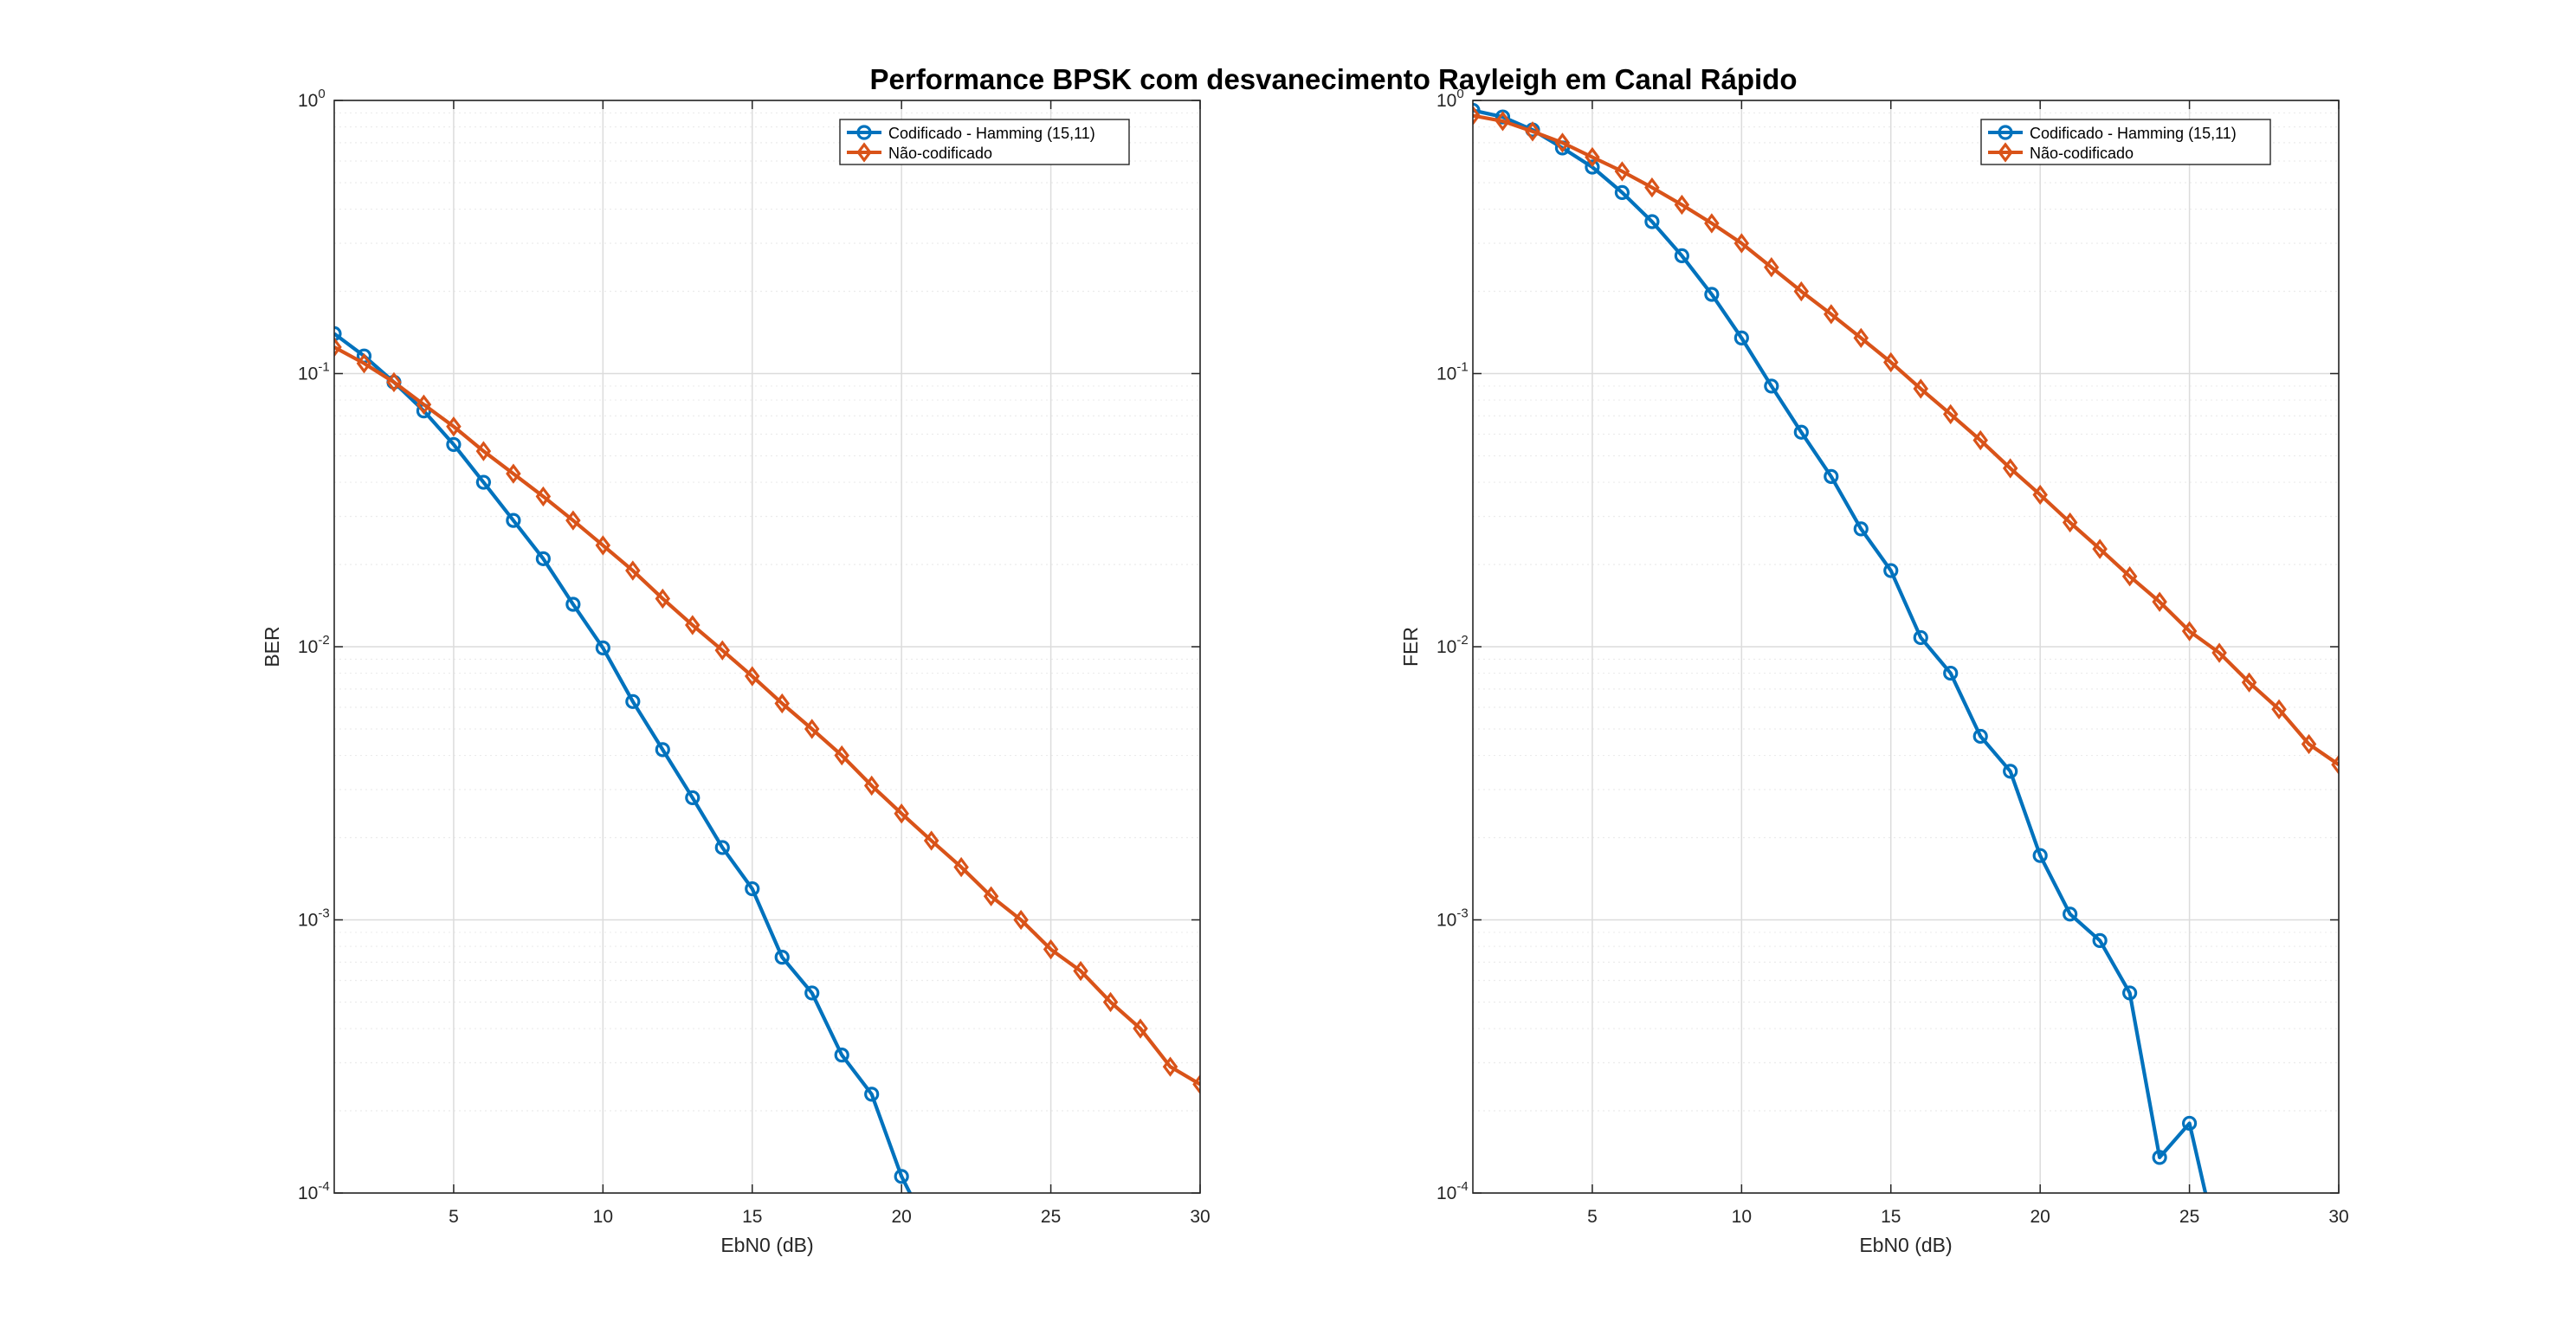 The image size is (2576, 1335). What do you see at coordinates (1906, 1245) in the screenshot?
I see `x-axis-label: EbN0 (dB)` at bounding box center [1906, 1245].